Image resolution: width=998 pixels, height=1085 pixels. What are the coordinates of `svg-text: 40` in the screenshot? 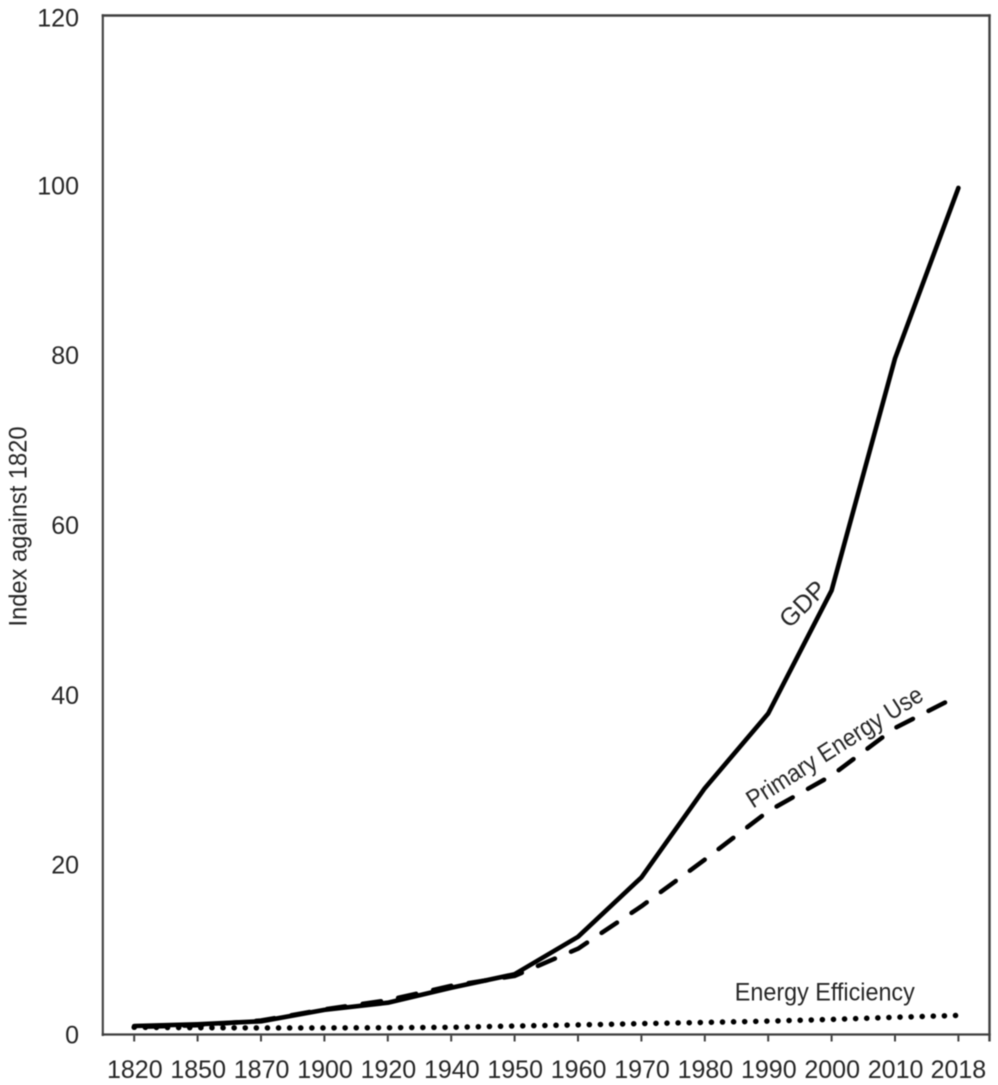 It's located at (65, 696).